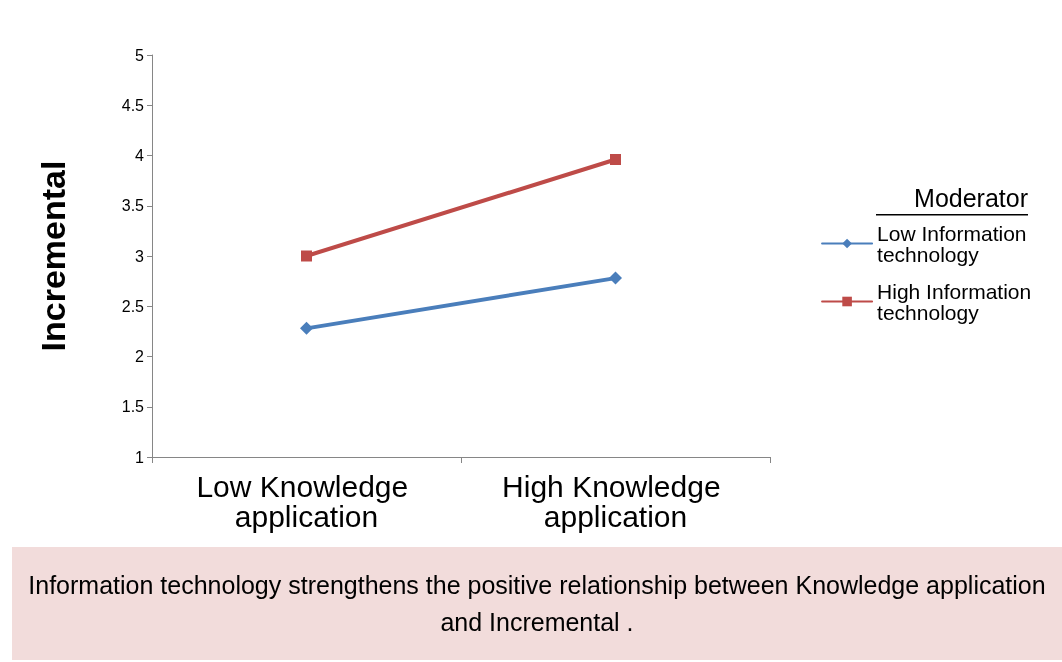 This screenshot has width=1062, height=662. What do you see at coordinates (615, 501) in the screenshot?
I see `x-tick-label: High Knowledge application` at bounding box center [615, 501].